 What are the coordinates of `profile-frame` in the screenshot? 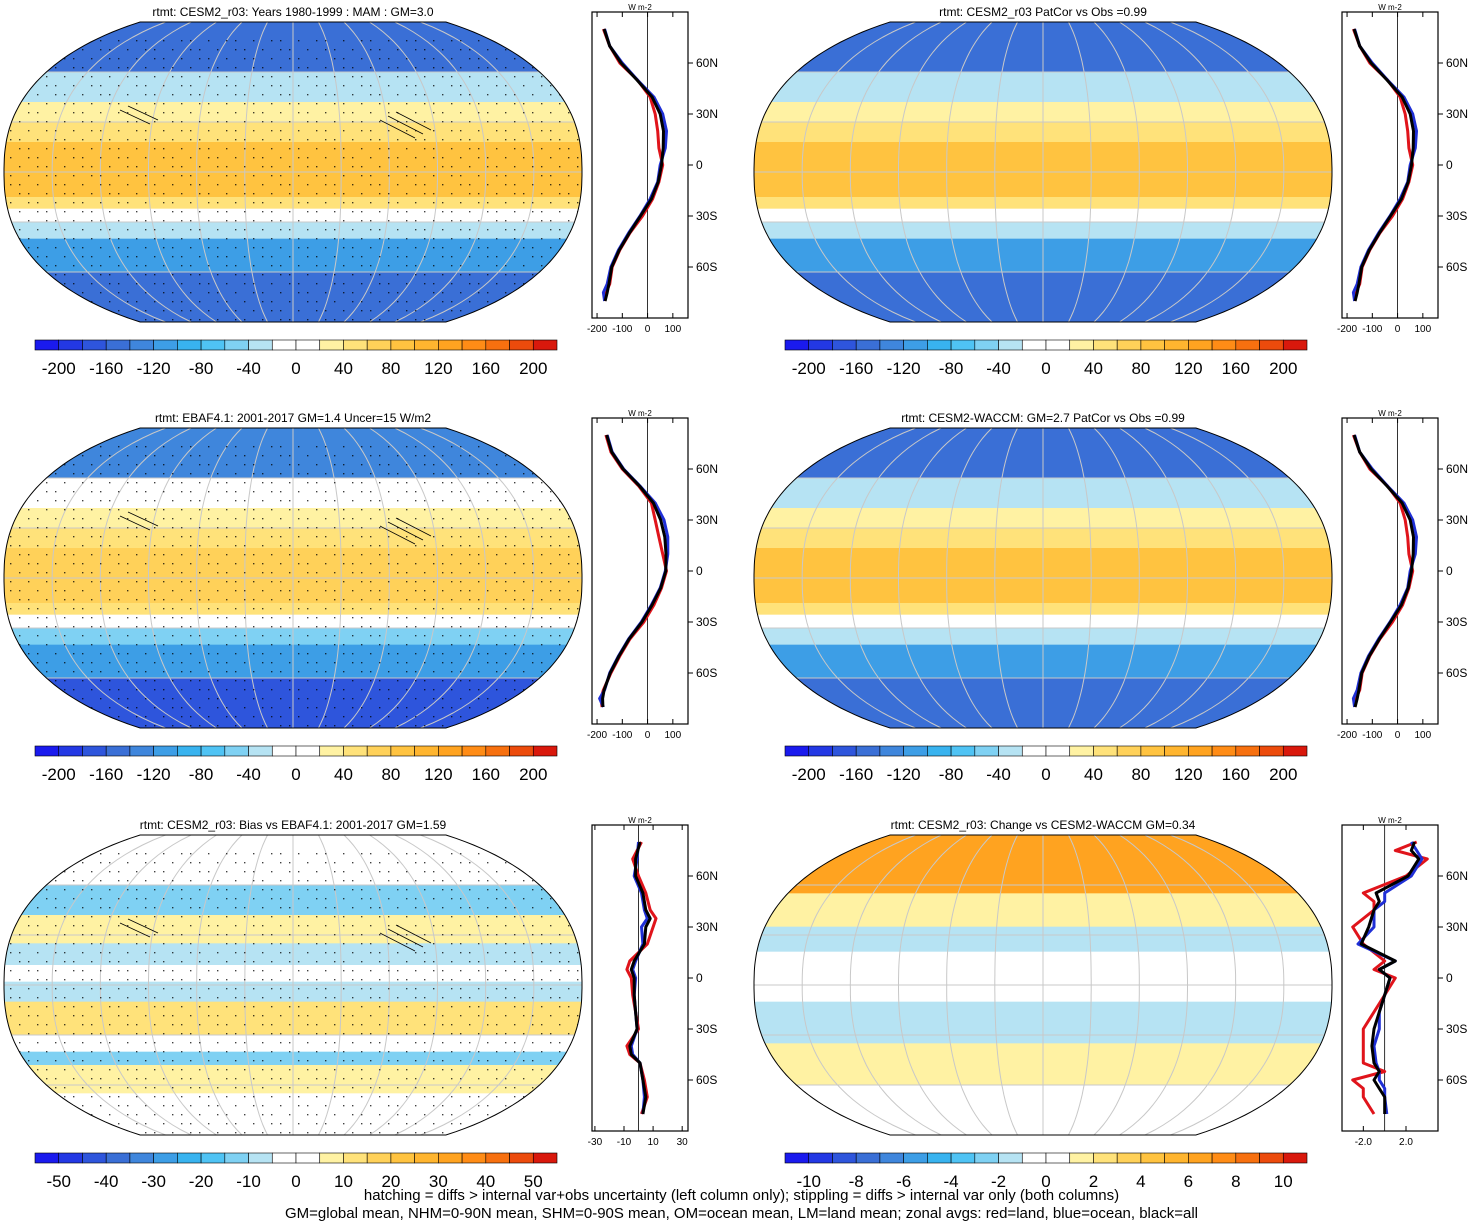 It's located at (1390, 165).